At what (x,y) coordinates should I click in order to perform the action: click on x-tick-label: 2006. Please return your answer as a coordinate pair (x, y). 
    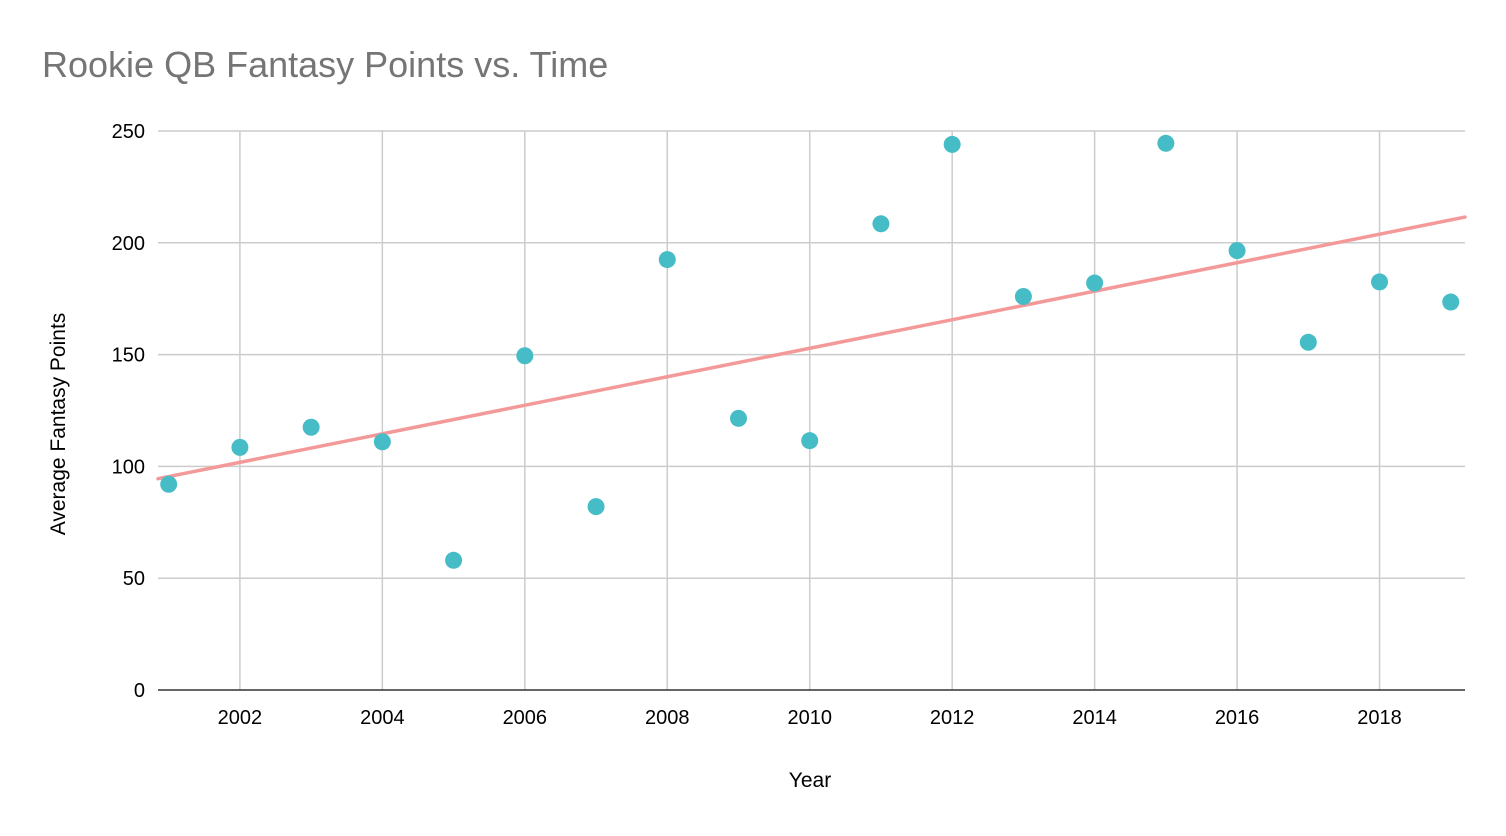
    Looking at the image, I should click on (525, 718).